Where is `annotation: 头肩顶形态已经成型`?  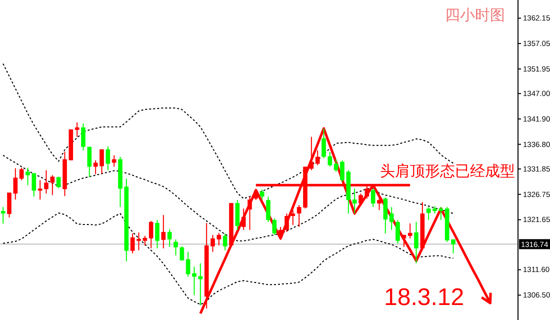
annotation: 头肩顶形态已经成型 is located at coordinates (447, 171).